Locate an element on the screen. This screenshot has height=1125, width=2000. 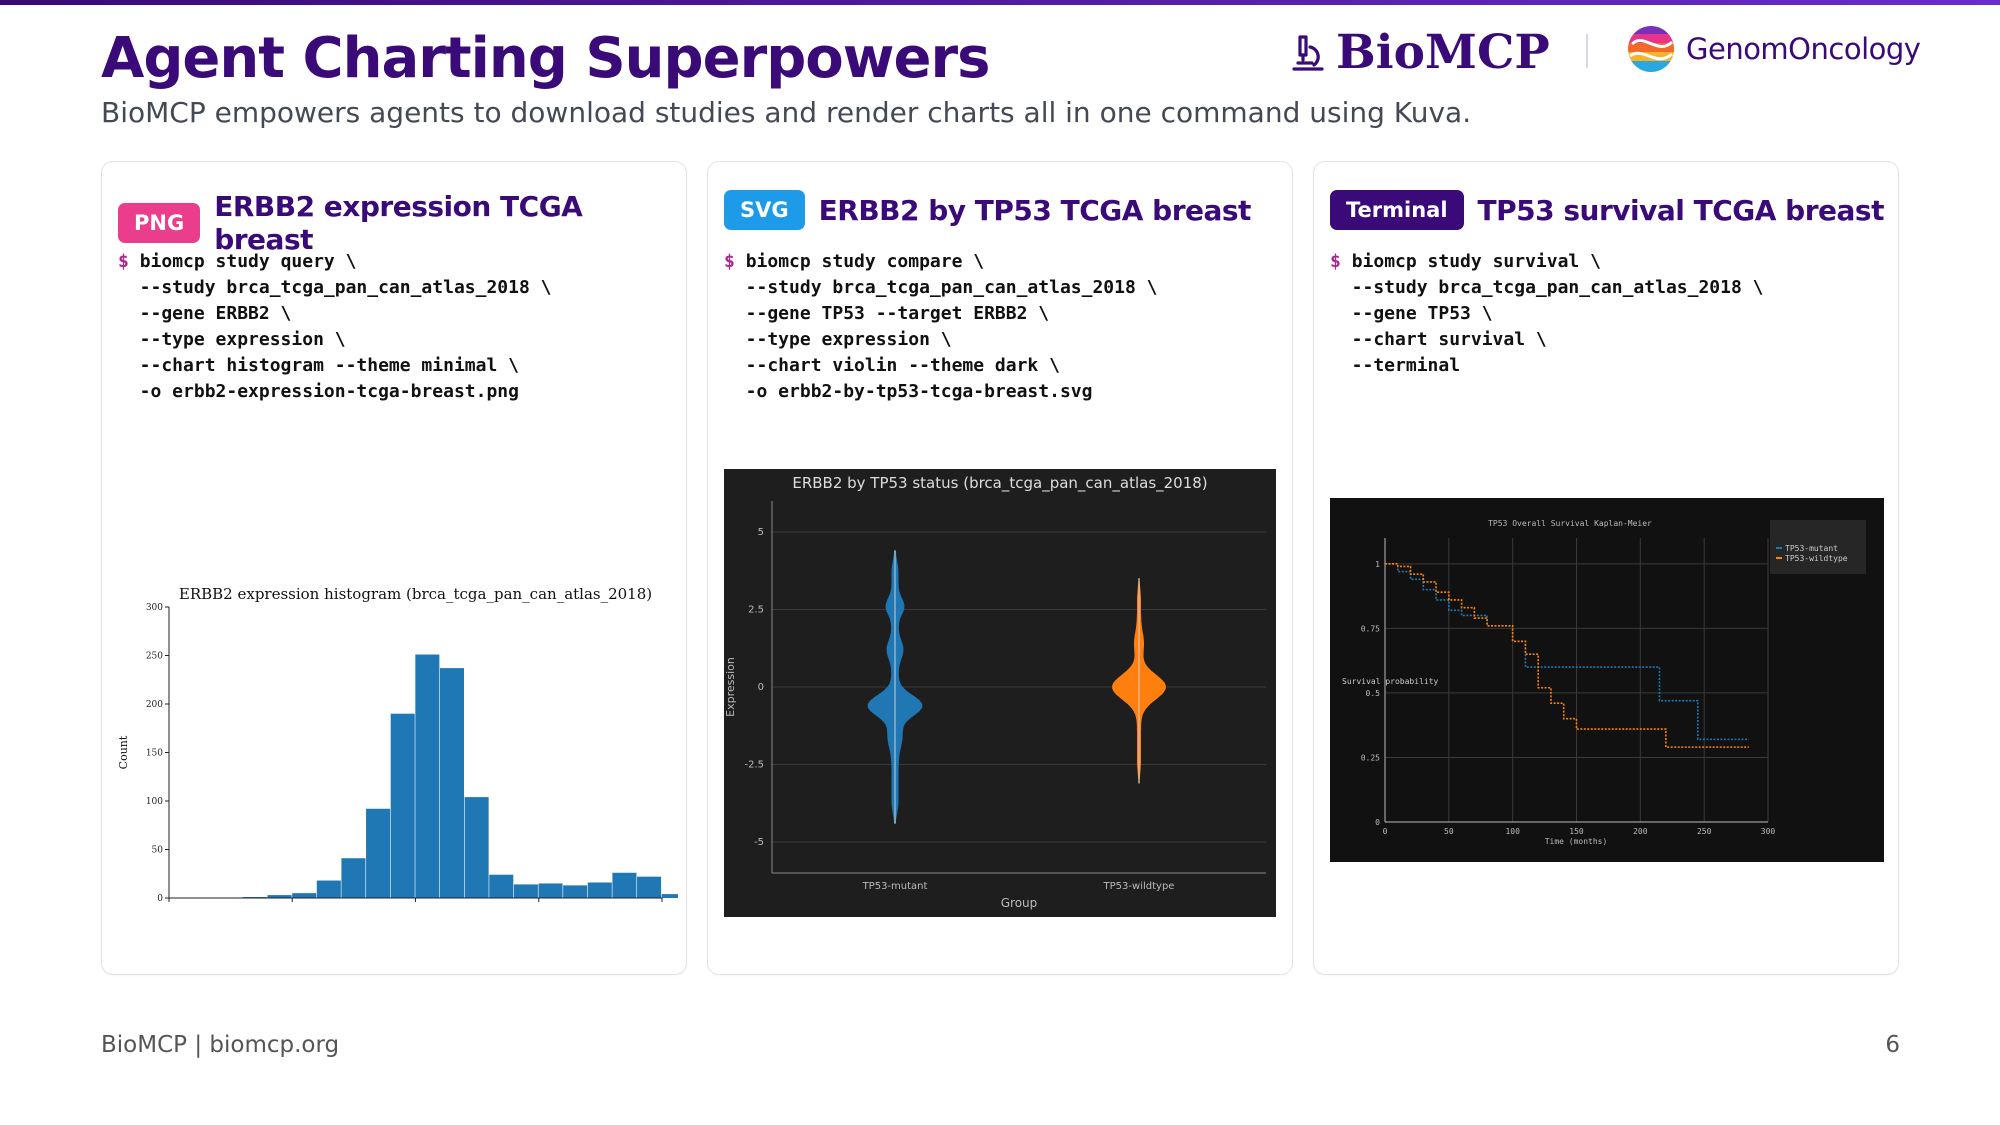
footer-text: BioMCP | biomcp.org is located at coordinates (220, 1045).